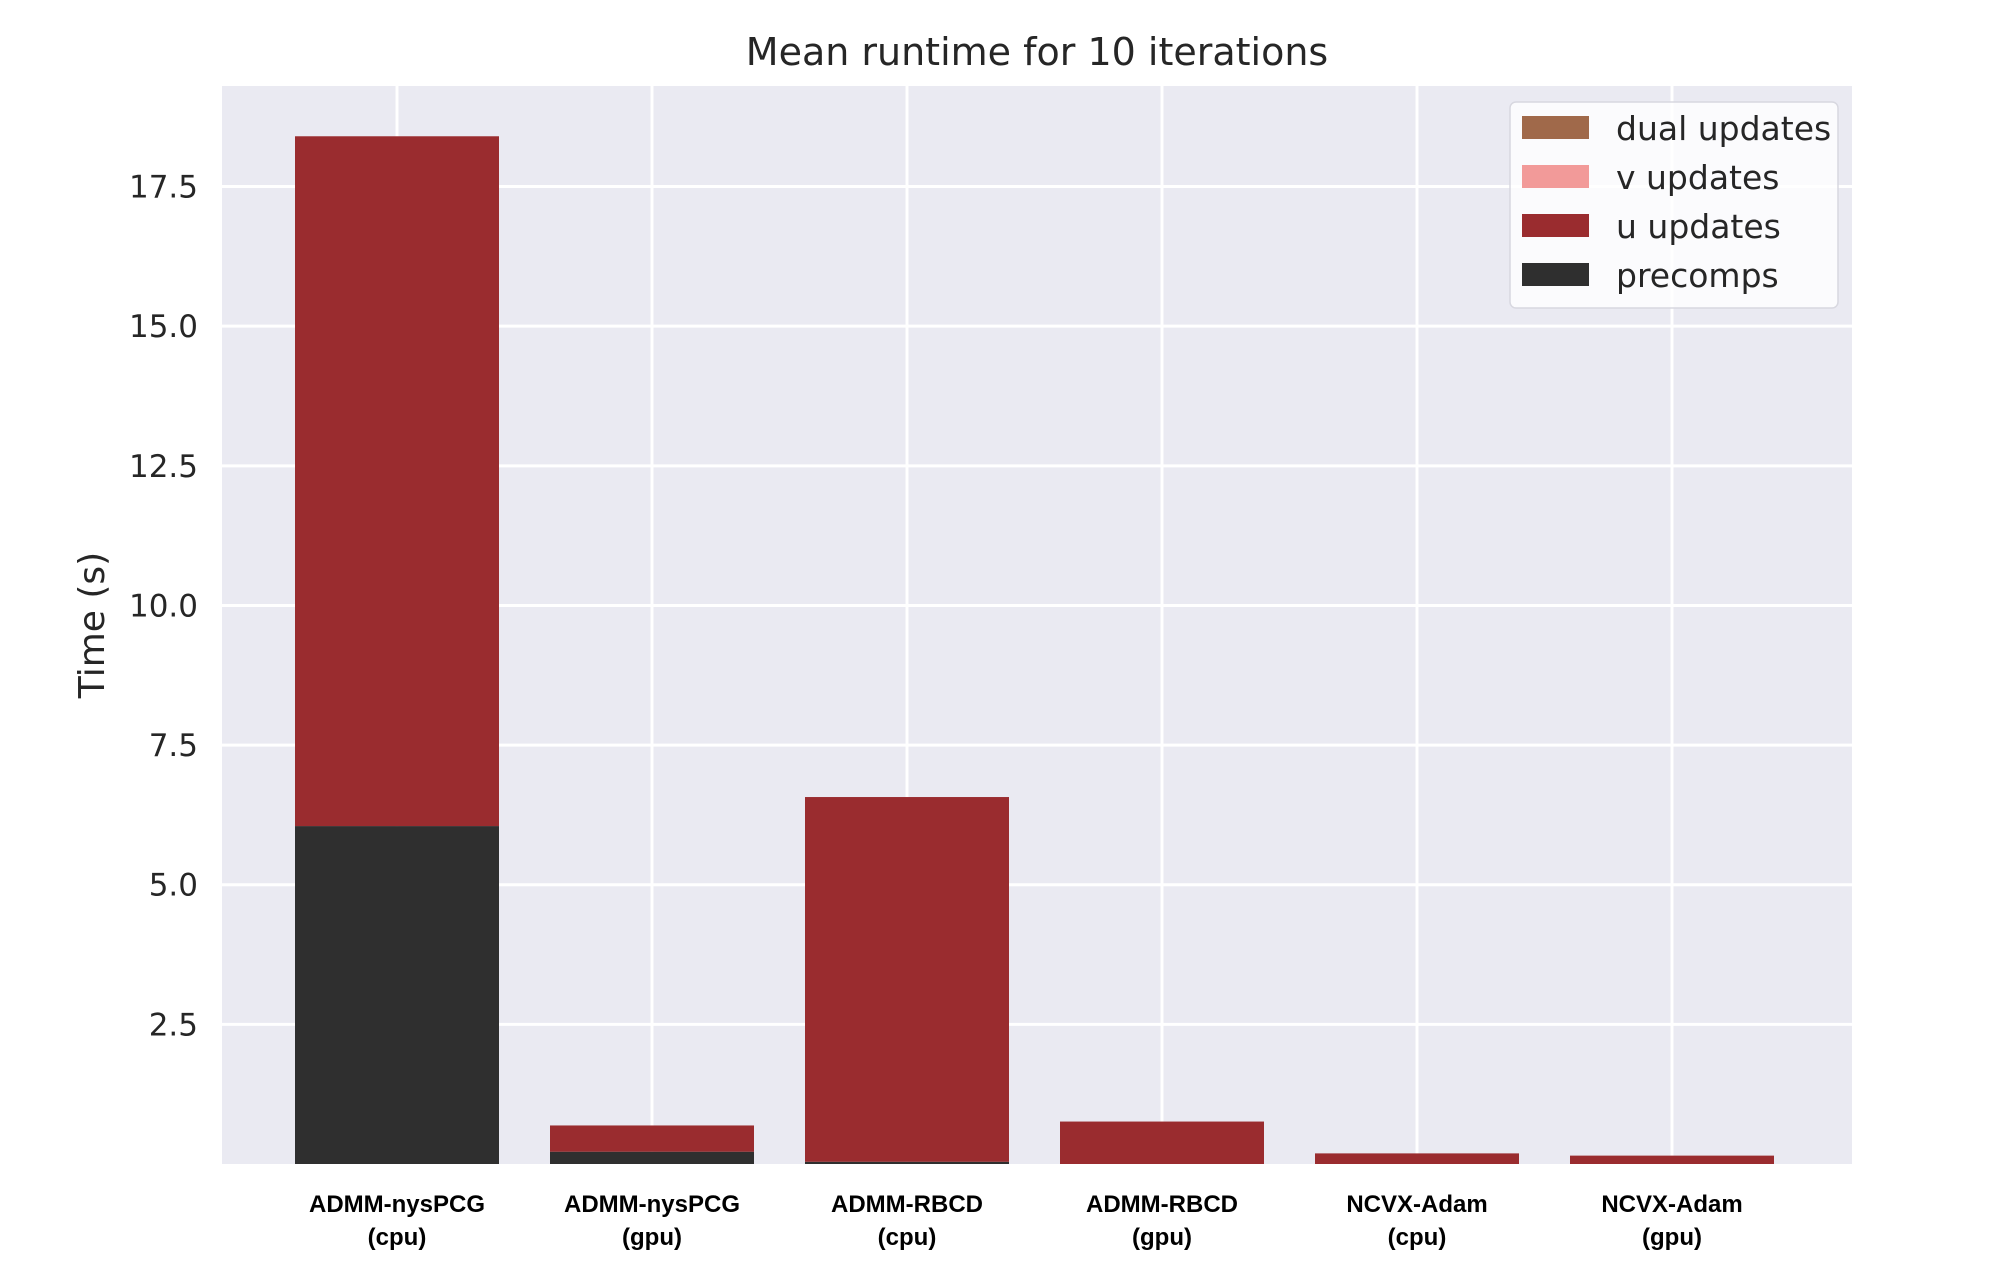 The width and height of the screenshot is (1990, 1288). Describe the element at coordinates (397, 1204) in the screenshot. I see `x-tick-label-0-0: ADMM-nysPCG` at that location.